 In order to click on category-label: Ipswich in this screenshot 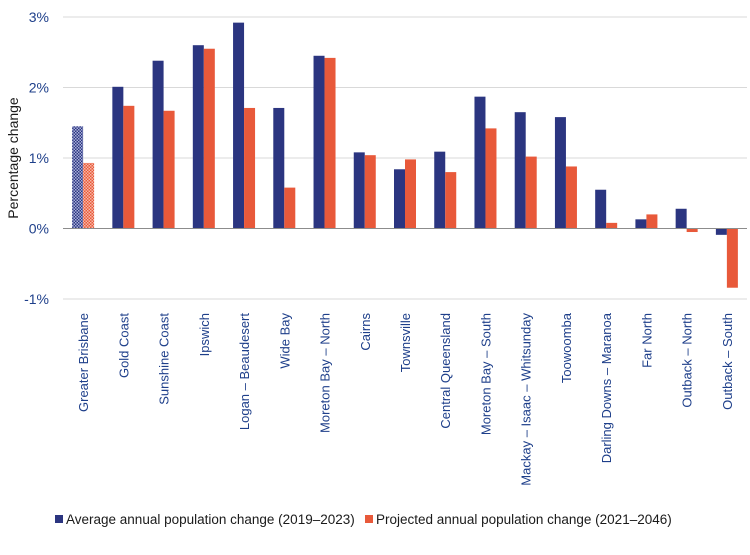, I will do `click(204, 334)`.